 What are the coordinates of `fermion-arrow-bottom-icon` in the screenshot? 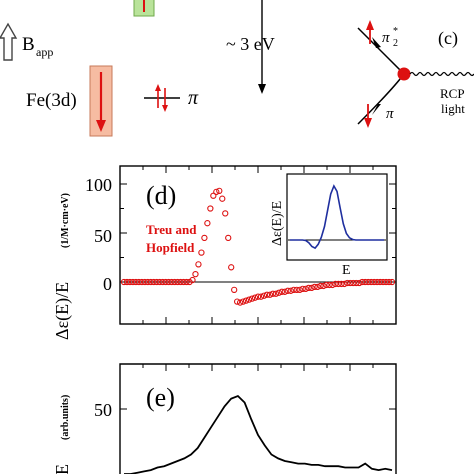 It's located at (376, 109).